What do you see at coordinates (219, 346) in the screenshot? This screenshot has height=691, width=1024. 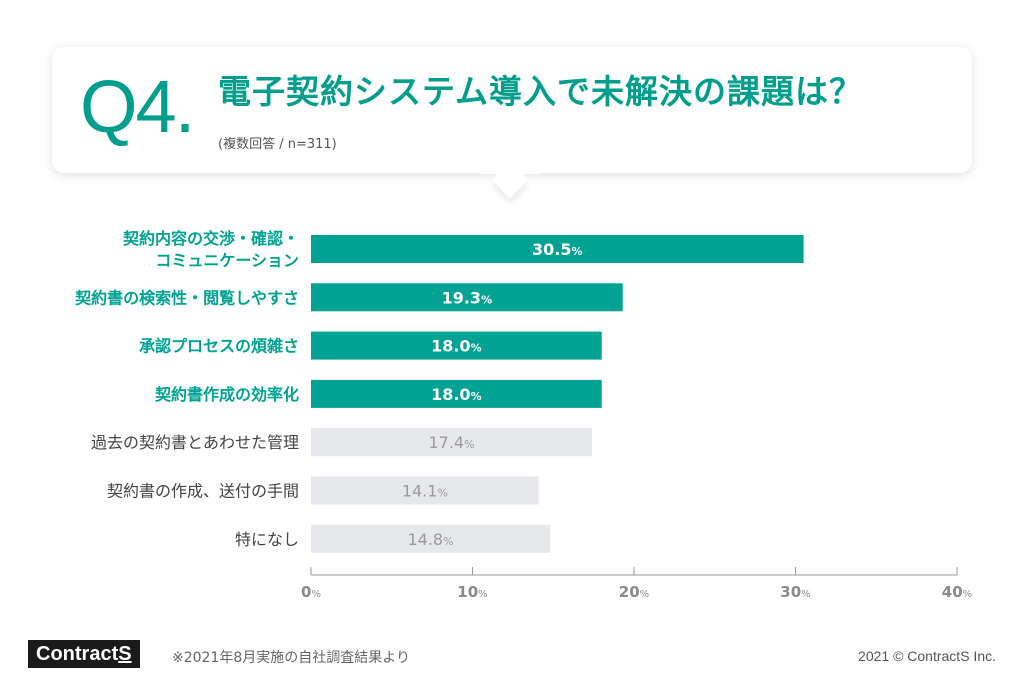 I see `category-label-2: 承認プロセスの煩雑さ` at bounding box center [219, 346].